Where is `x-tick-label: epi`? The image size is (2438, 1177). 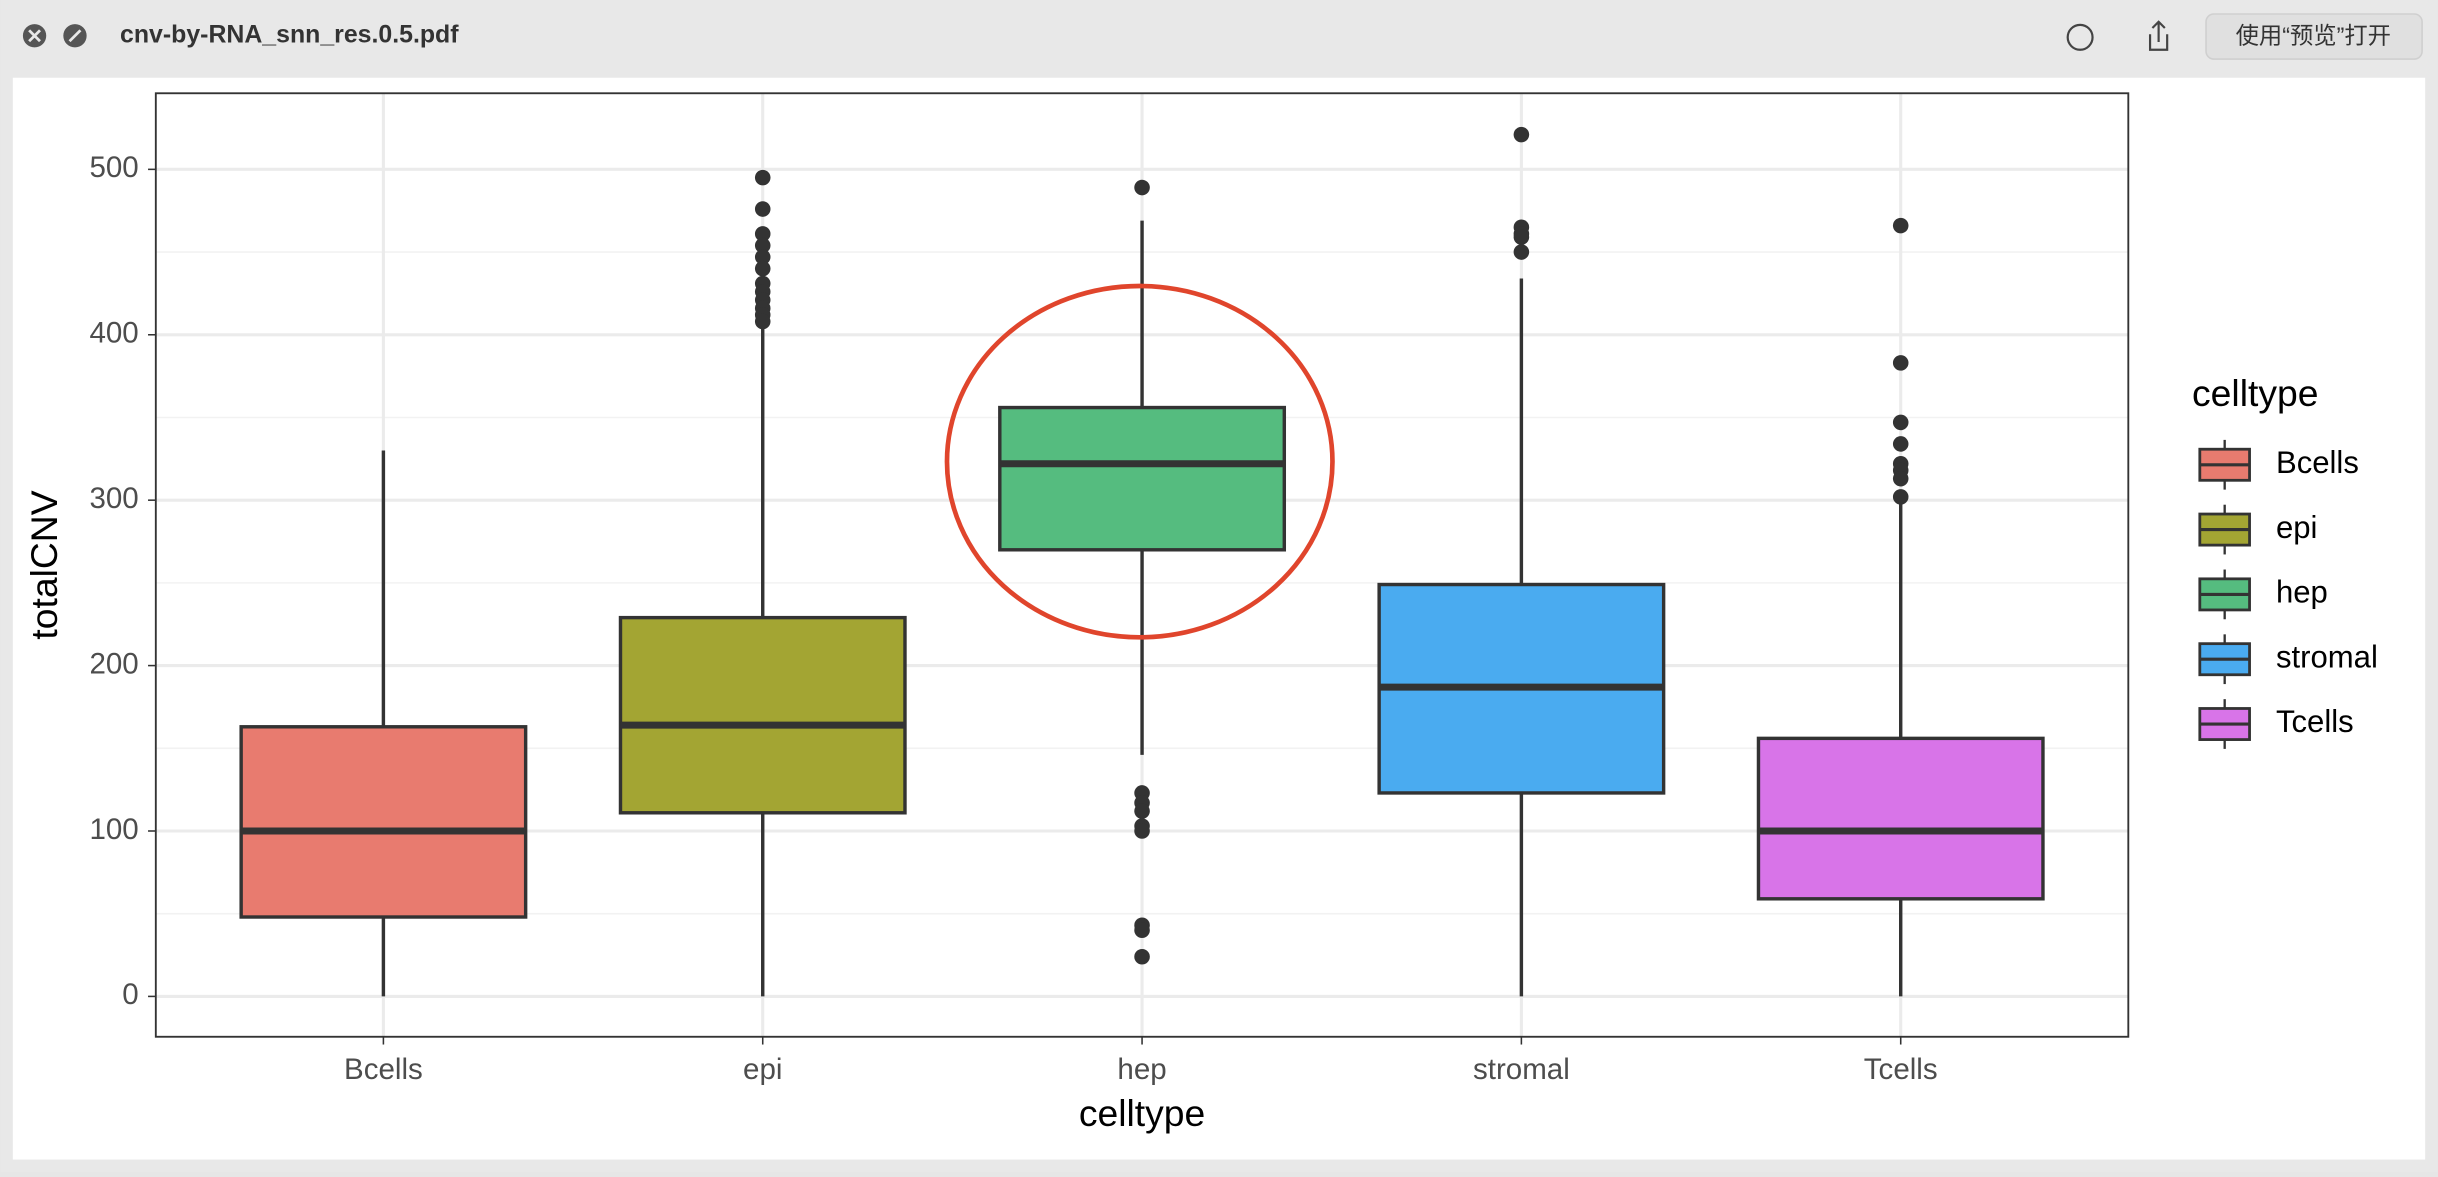 x-tick-label: epi is located at coordinates (762, 1069).